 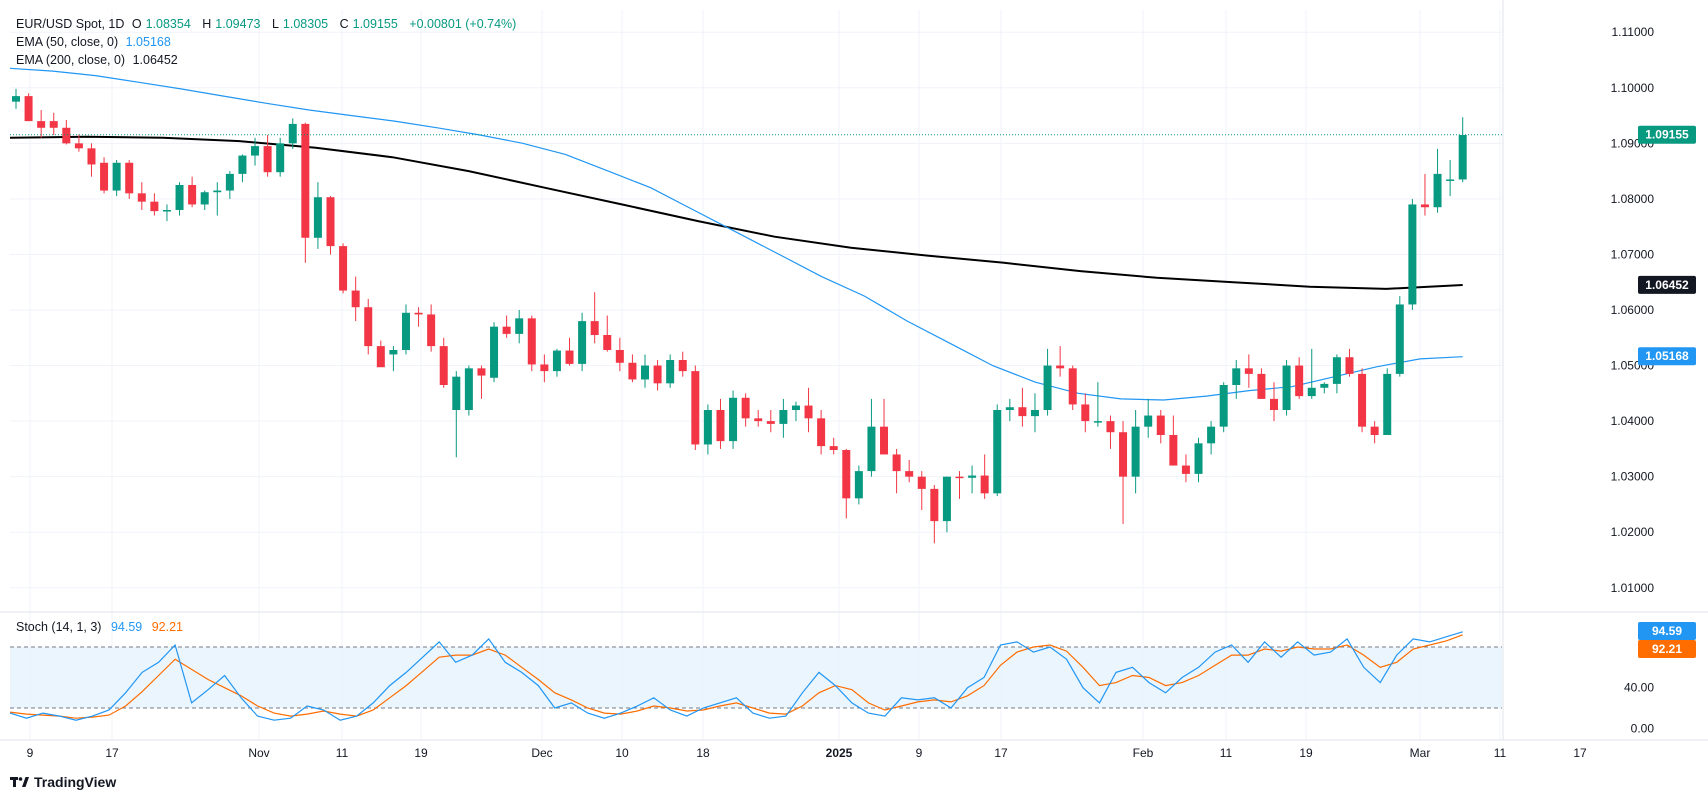 I want to click on time-axis-label: Feb, so click(x=1143, y=753).